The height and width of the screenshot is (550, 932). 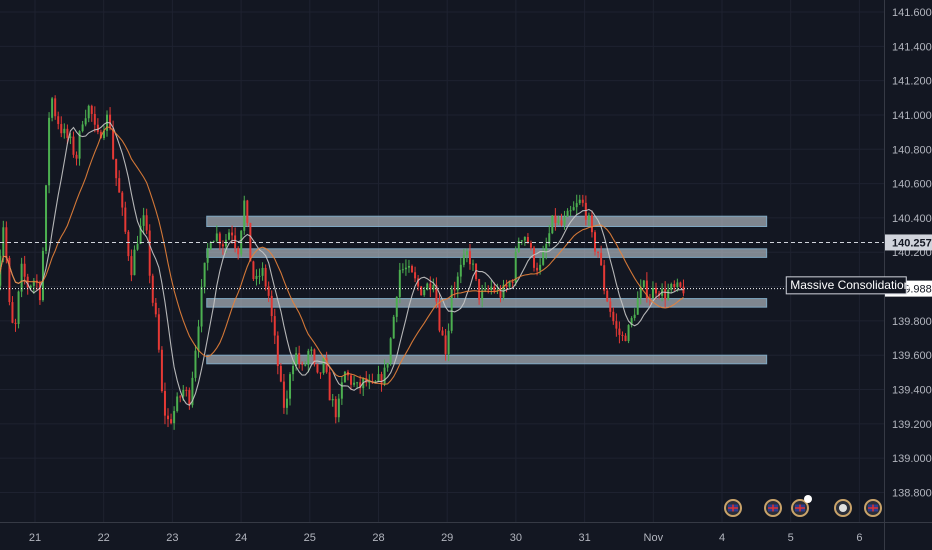 I want to click on x-axis: 21 22 23 24 25 28 29 30 31 Nov 4 5 6, so click(x=446, y=538).